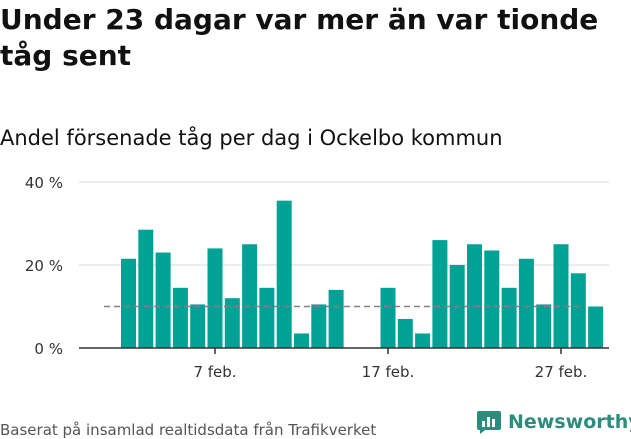 This screenshot has height=439, width=631. What do you see at coordinates (214, 372) in the screenshot?
I see `x-tick-label: 7 feb.` at bounding box center [214, 372].